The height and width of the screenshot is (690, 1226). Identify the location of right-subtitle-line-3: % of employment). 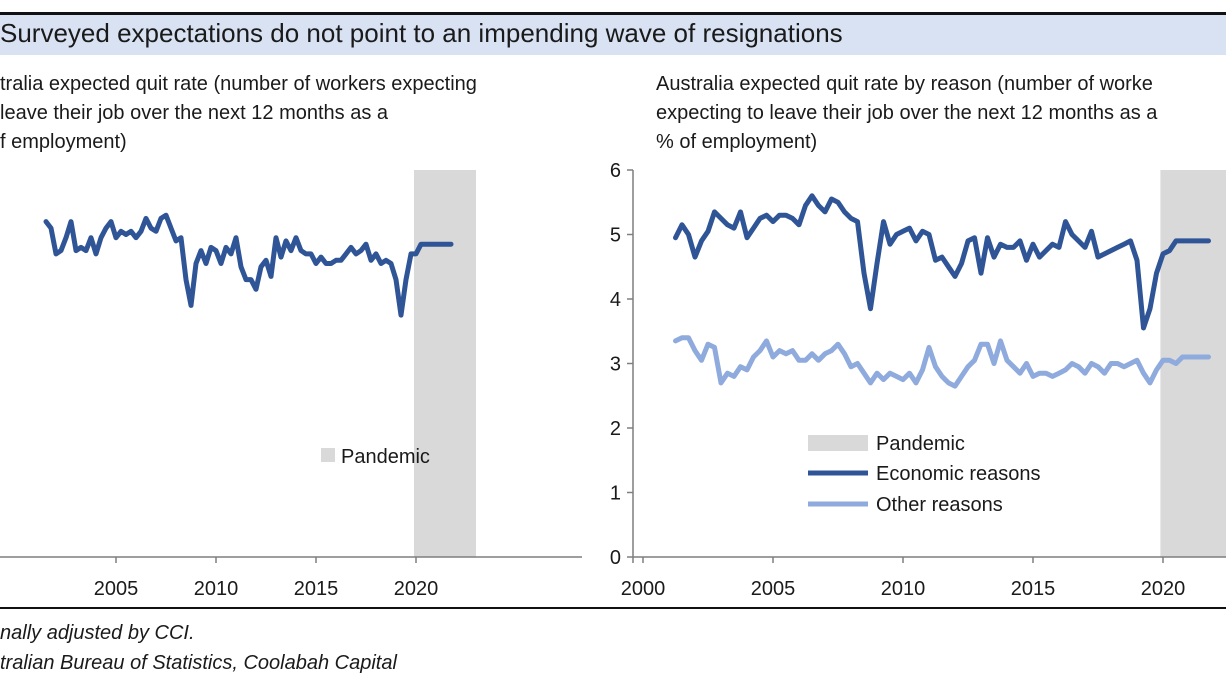
(737, 142).